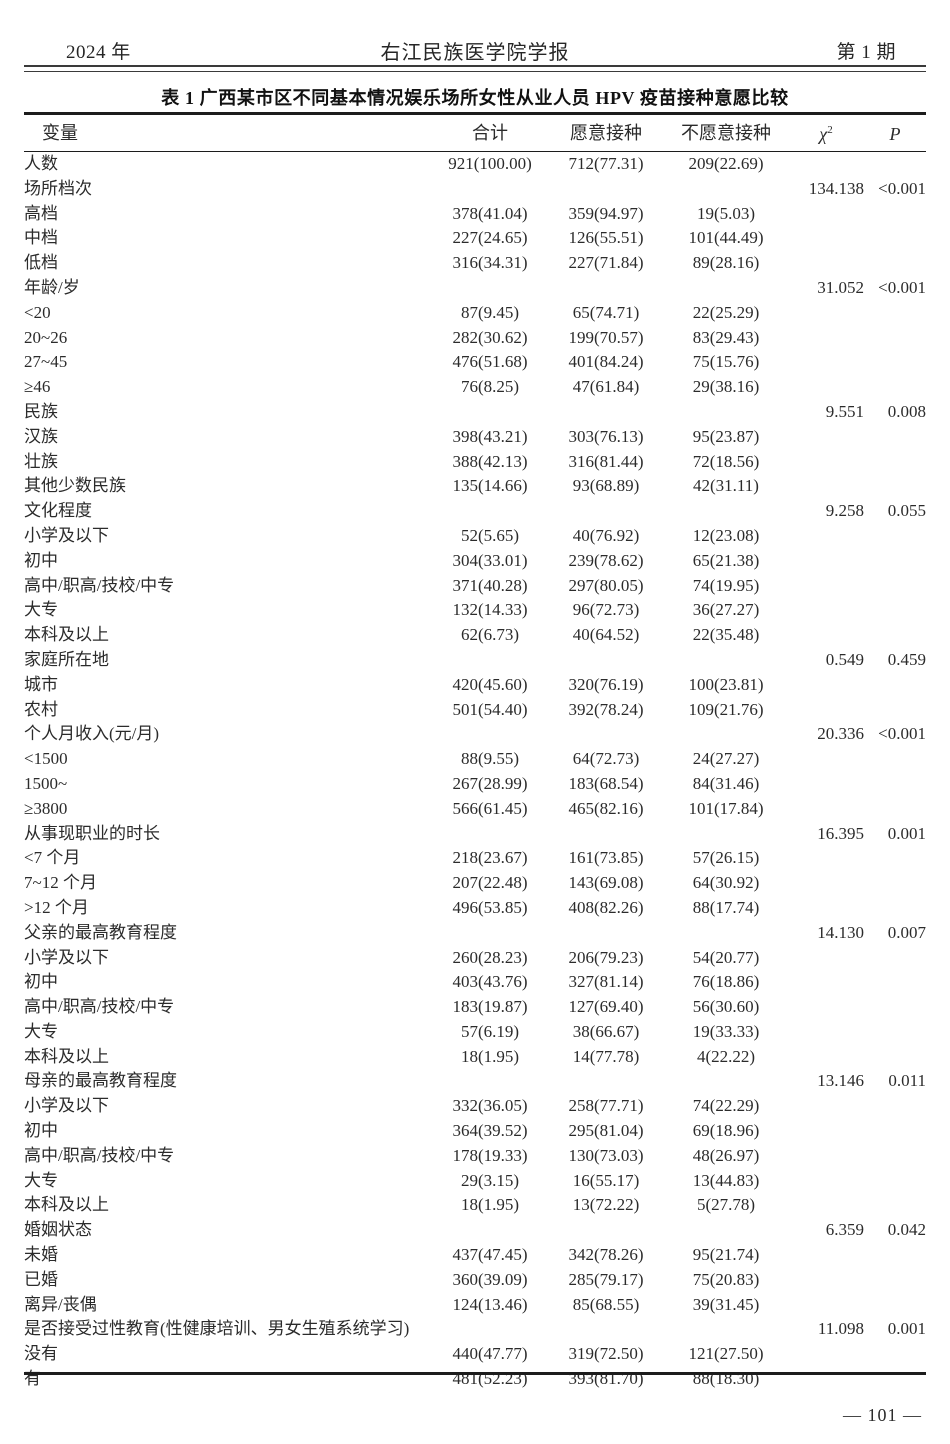  Describe the element at coordinates (490, 709) in the screenshot. I see `cell-total: 501(54.40)` at that location.